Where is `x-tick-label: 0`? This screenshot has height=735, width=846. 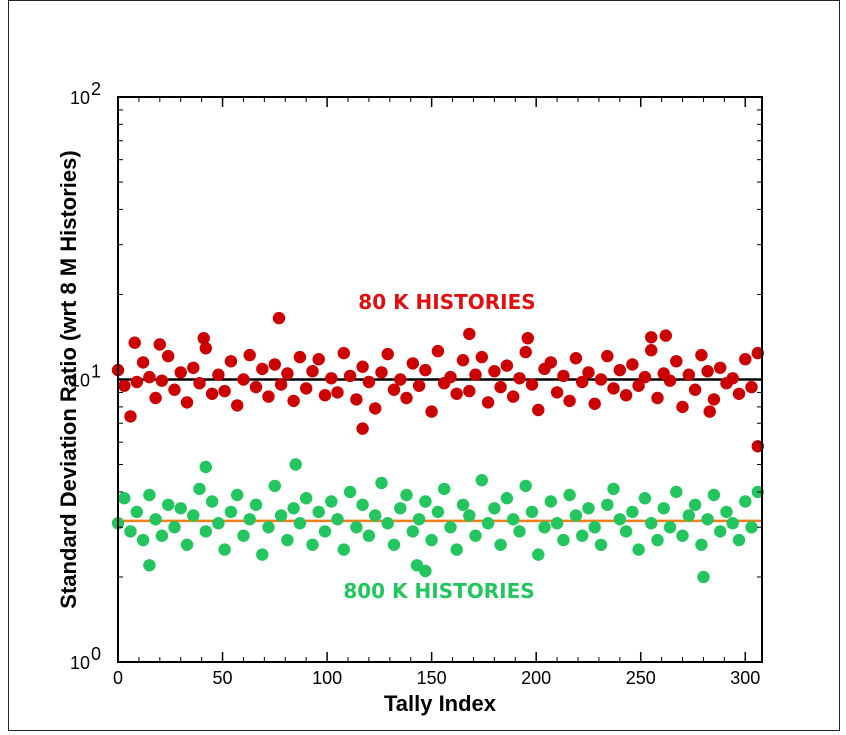
x-tick-label: 0 is located at coordinates (118, 678).